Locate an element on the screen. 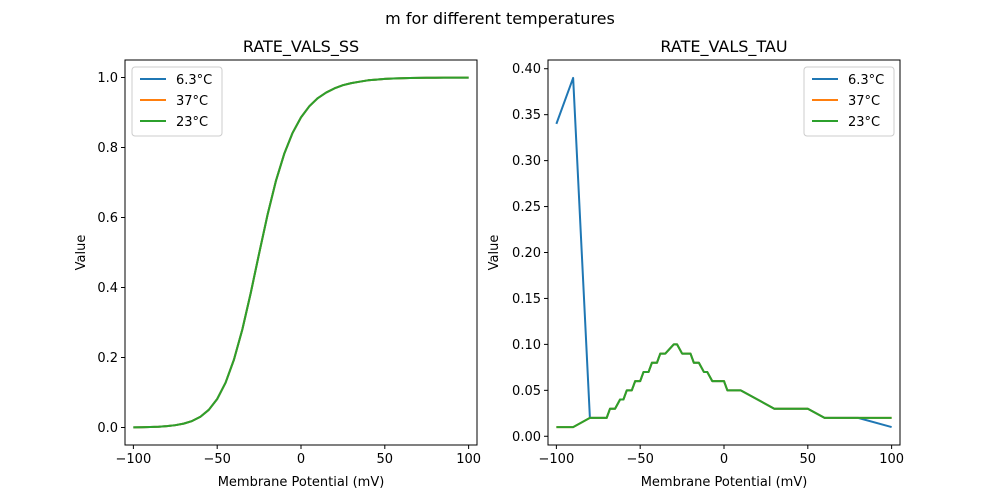 Image resolution: width=1000 pixels, height=504 pixels. panel-ss-ylabel: Value is located at coordinates (81, 253).